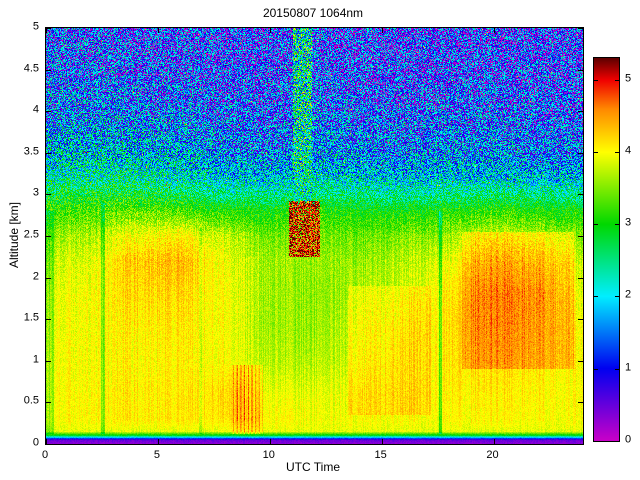  I want to click on y-tick-label: 2.5, so click(31, 234).